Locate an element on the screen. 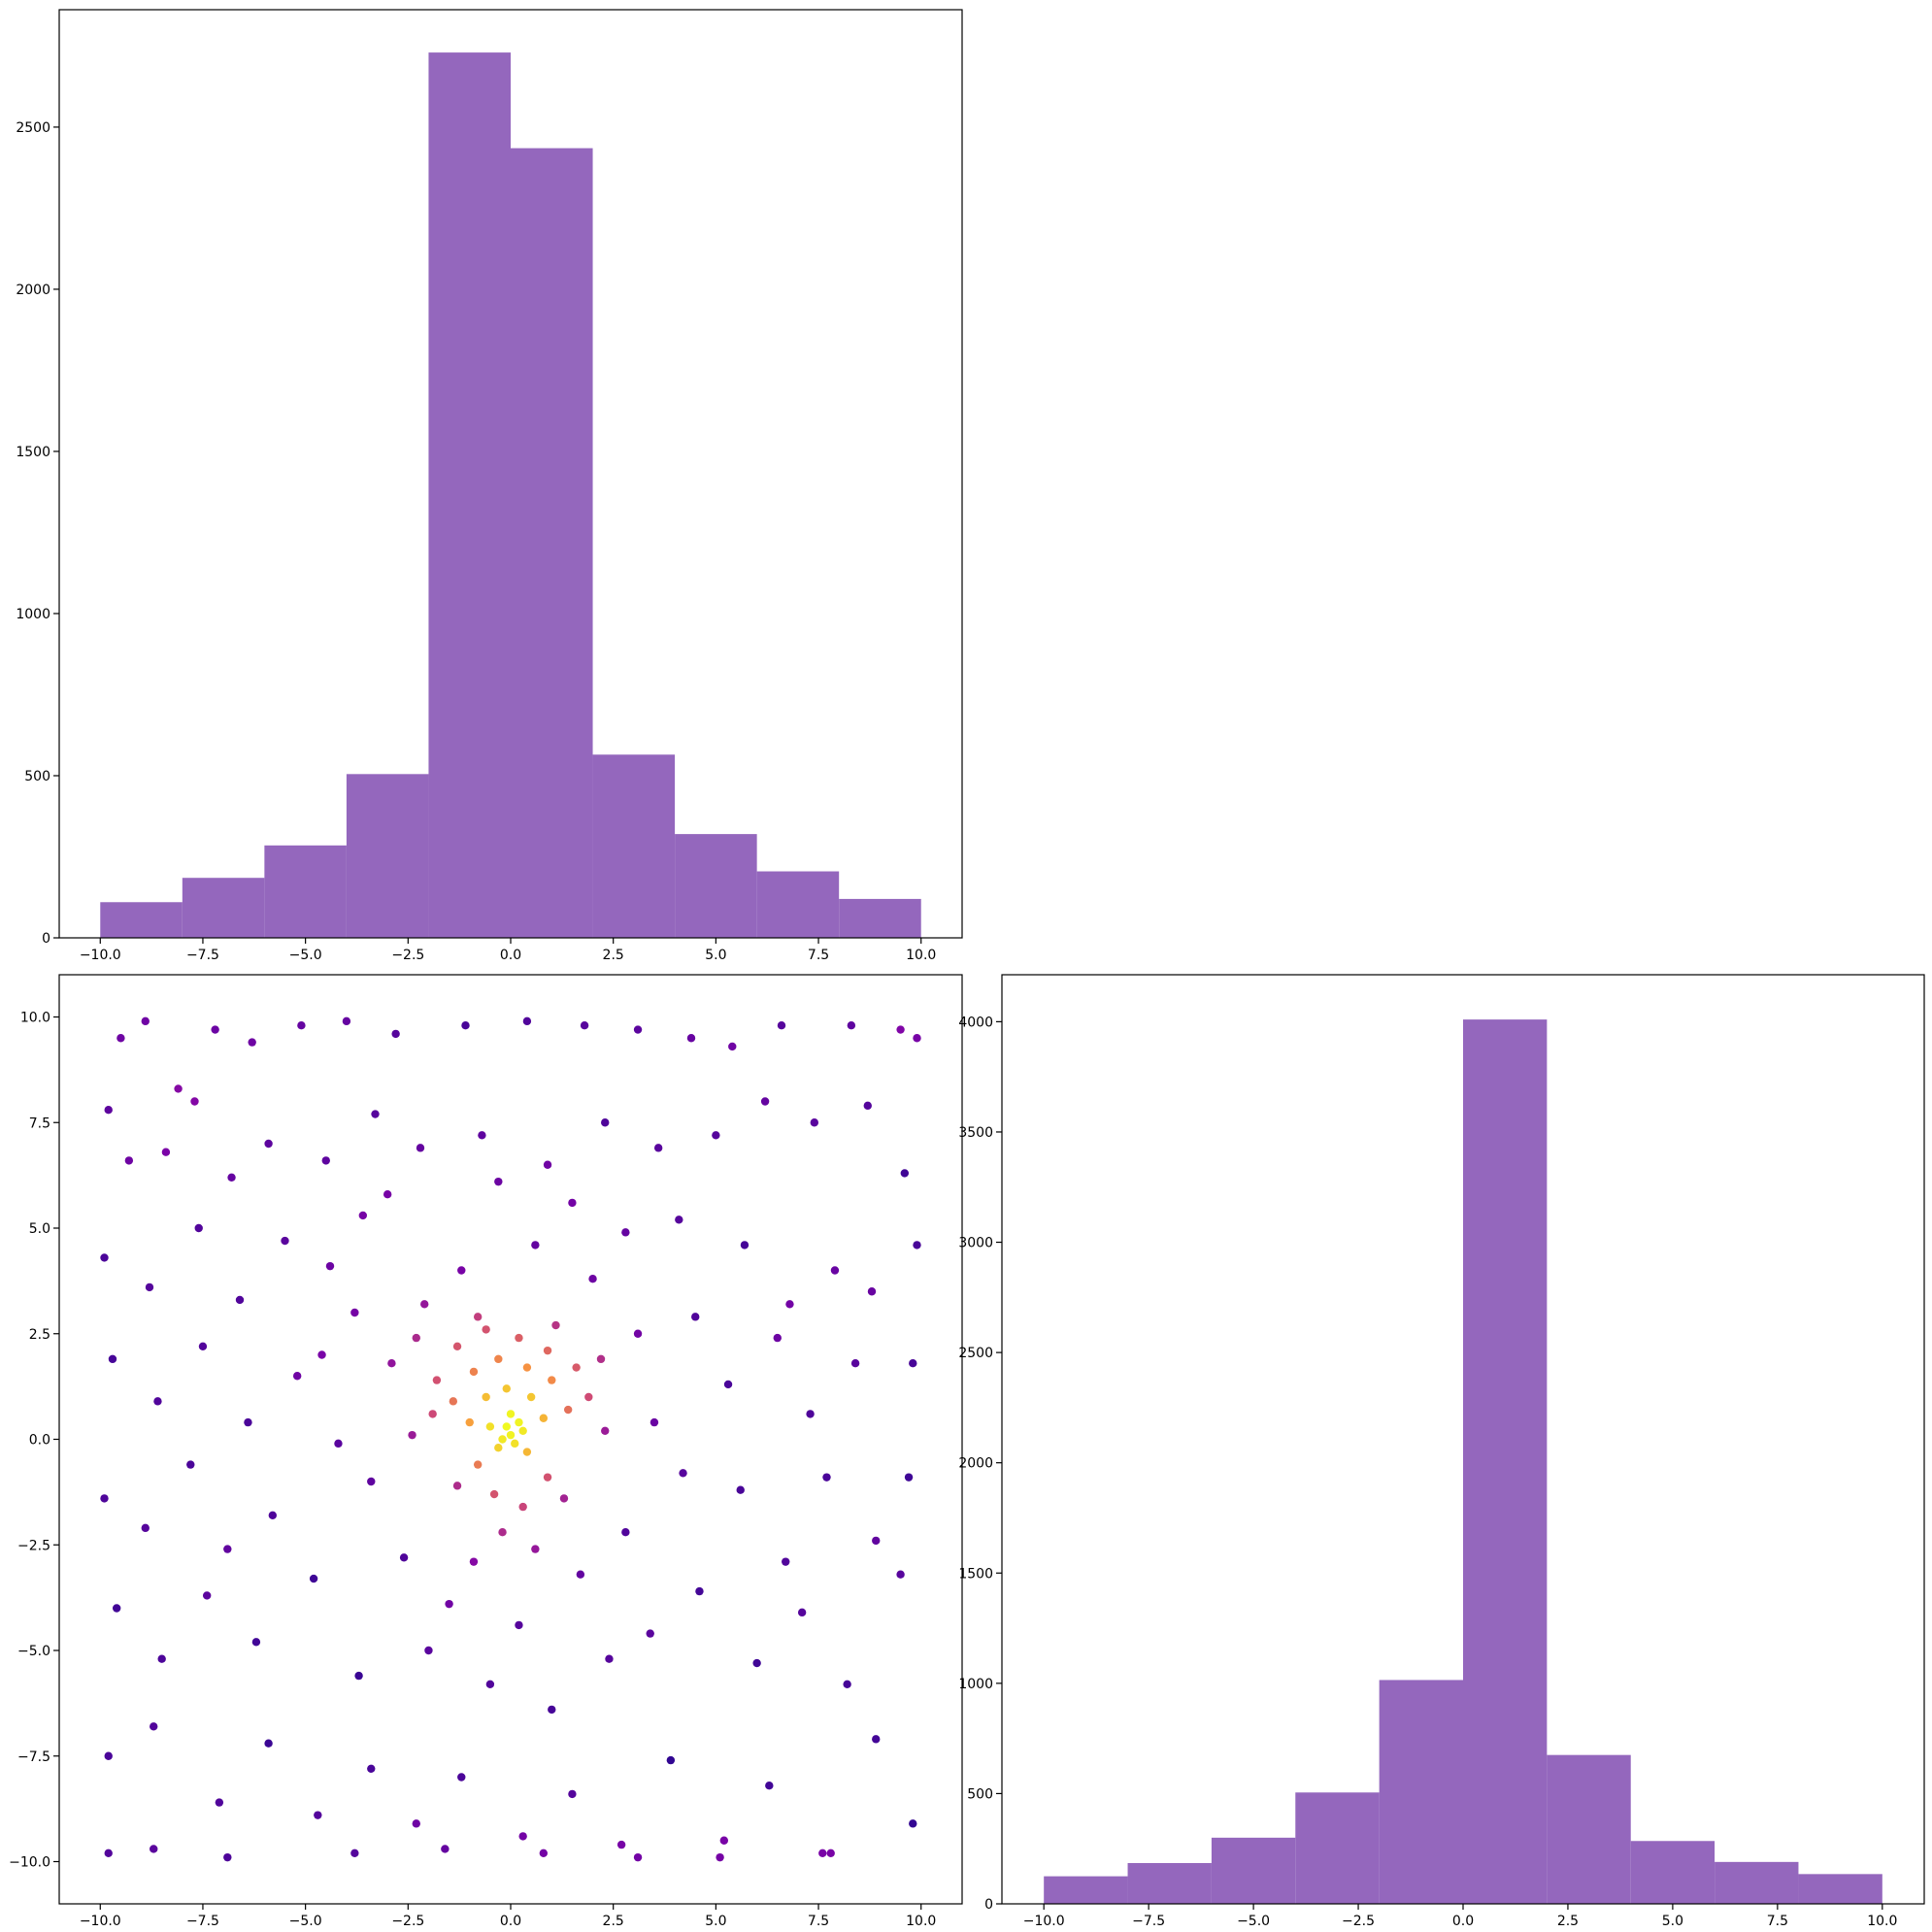  y-tick-label: 1000 is located at coordinates (33, 614).